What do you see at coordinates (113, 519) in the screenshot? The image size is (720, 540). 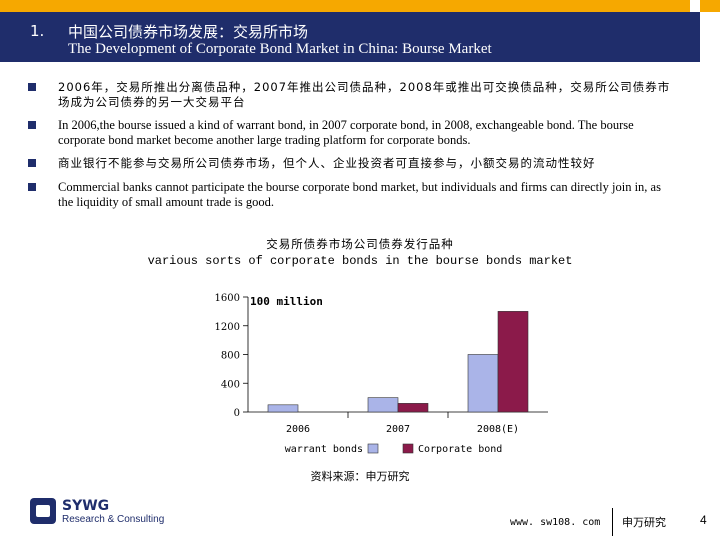 I see `logo-subtitle: Research & Consulting` at bounding box center [113, 519].